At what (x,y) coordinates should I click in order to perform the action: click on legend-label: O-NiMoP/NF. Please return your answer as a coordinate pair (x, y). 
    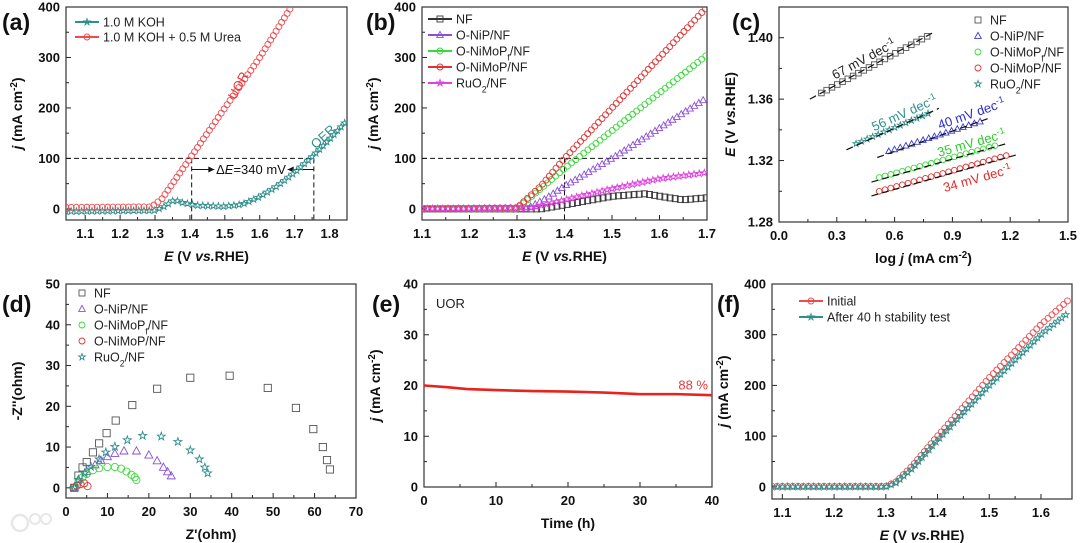
    Looking at the image, I should click on (492, 68).